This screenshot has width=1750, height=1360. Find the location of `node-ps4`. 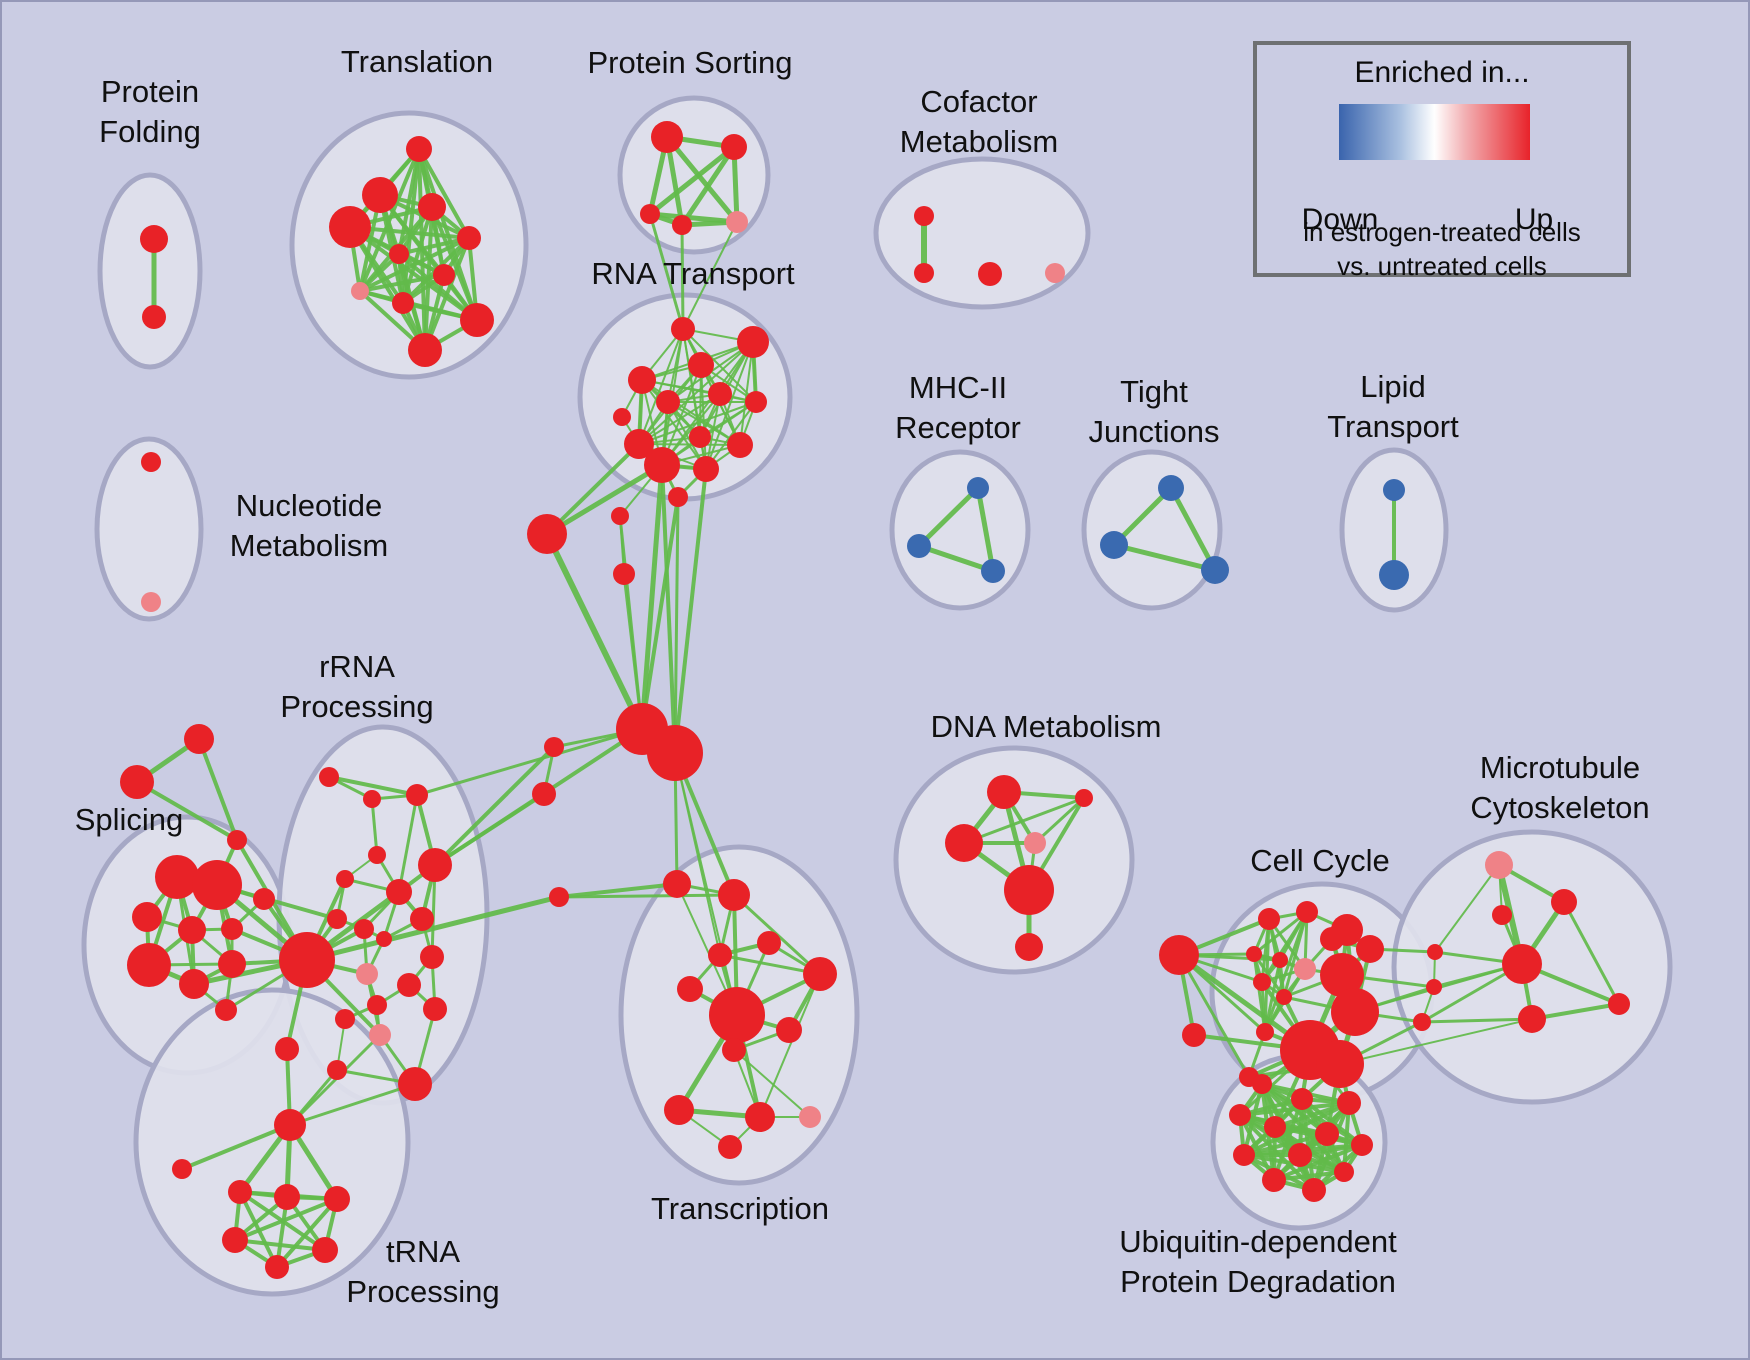

node-ps4 is located at coordinates (737, 222).